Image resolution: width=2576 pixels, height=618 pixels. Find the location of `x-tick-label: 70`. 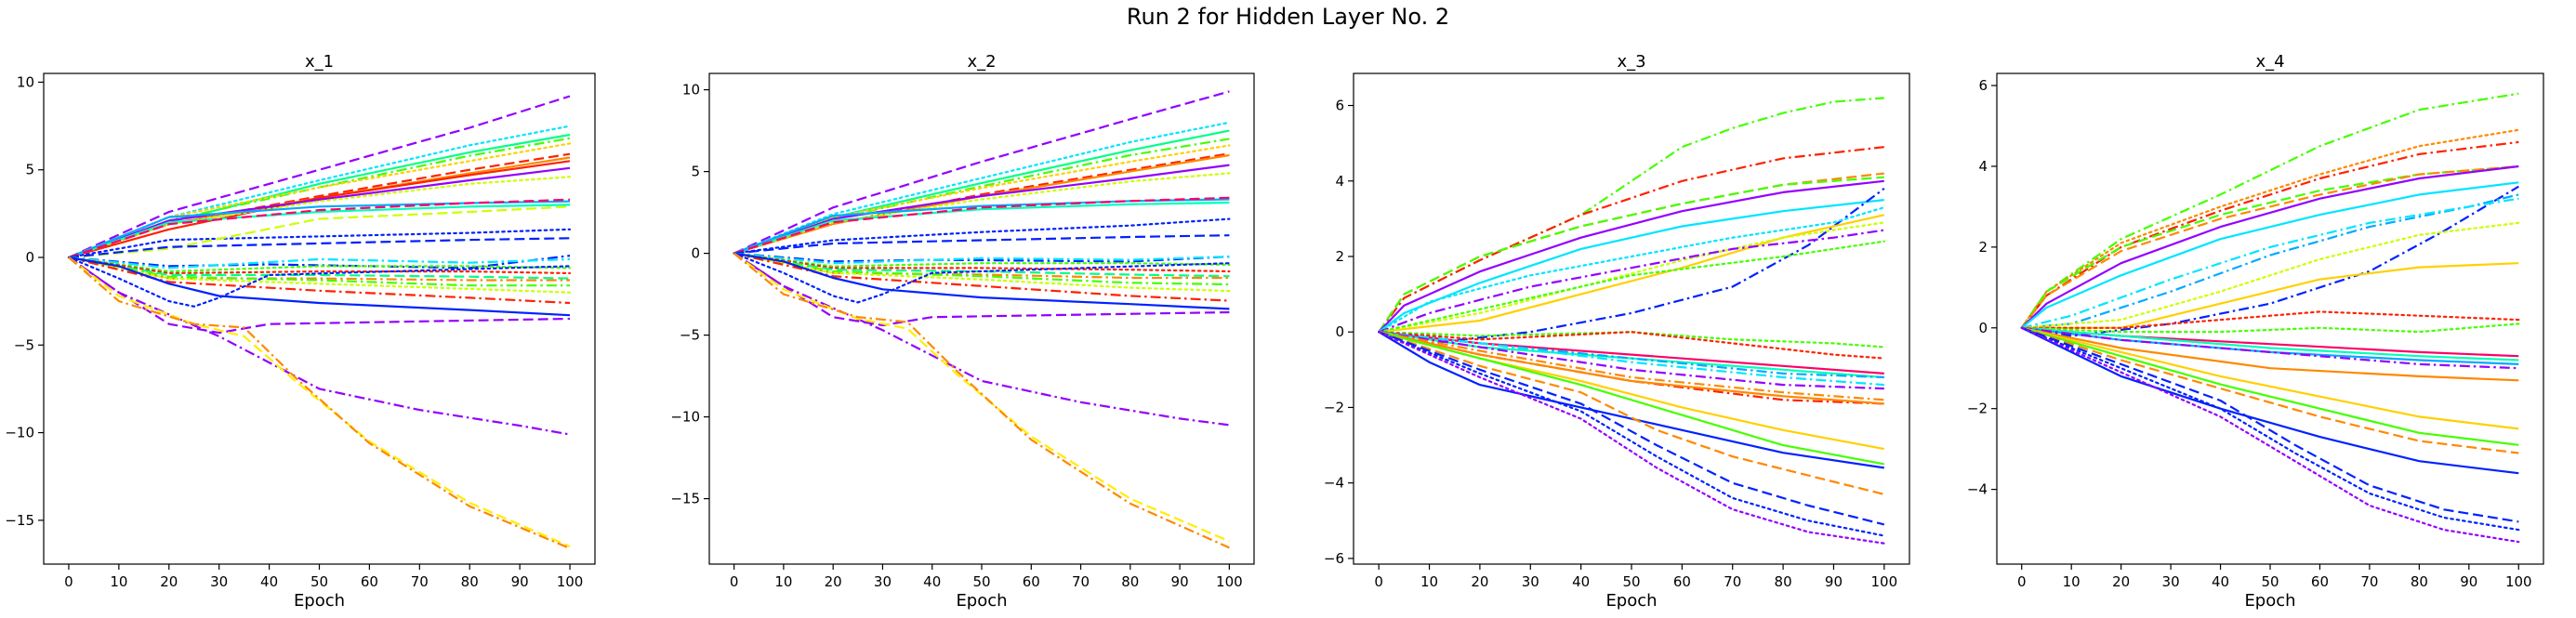

x-tick-label: 70 is located at coordinates (420, 581).